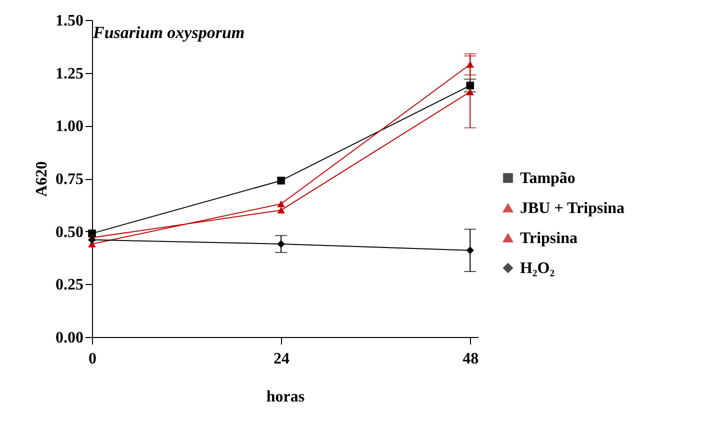  I want to click on y-tick-label: 1.25, so click(70, 73).